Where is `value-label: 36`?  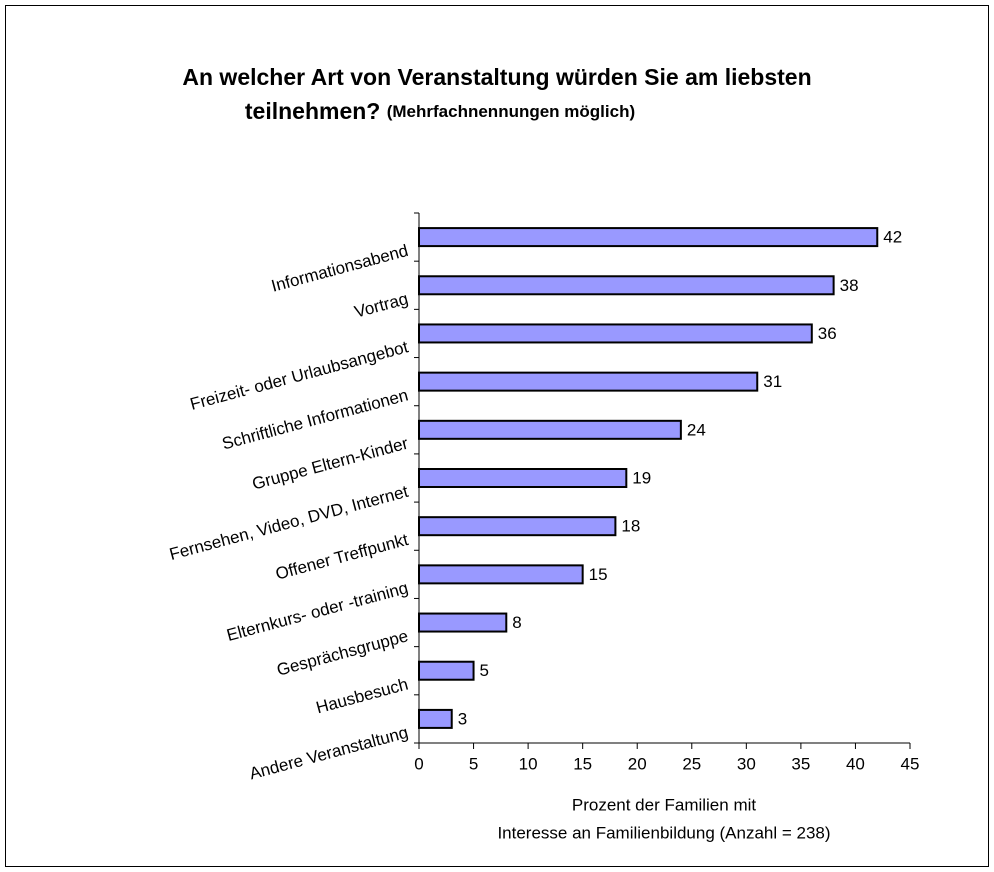
value-label: 36 is located at coordinates (827, 333).